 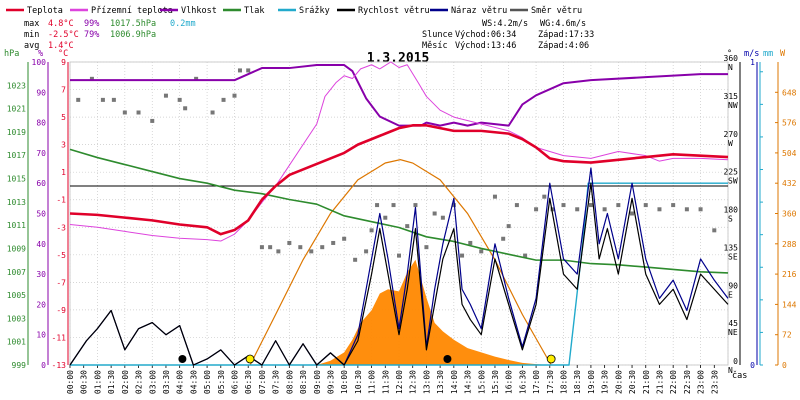 What do you see at coordinates (577, 382) in the screenshot?
I see `x-tick-37: 18:30` at bounding box center [577, 382].